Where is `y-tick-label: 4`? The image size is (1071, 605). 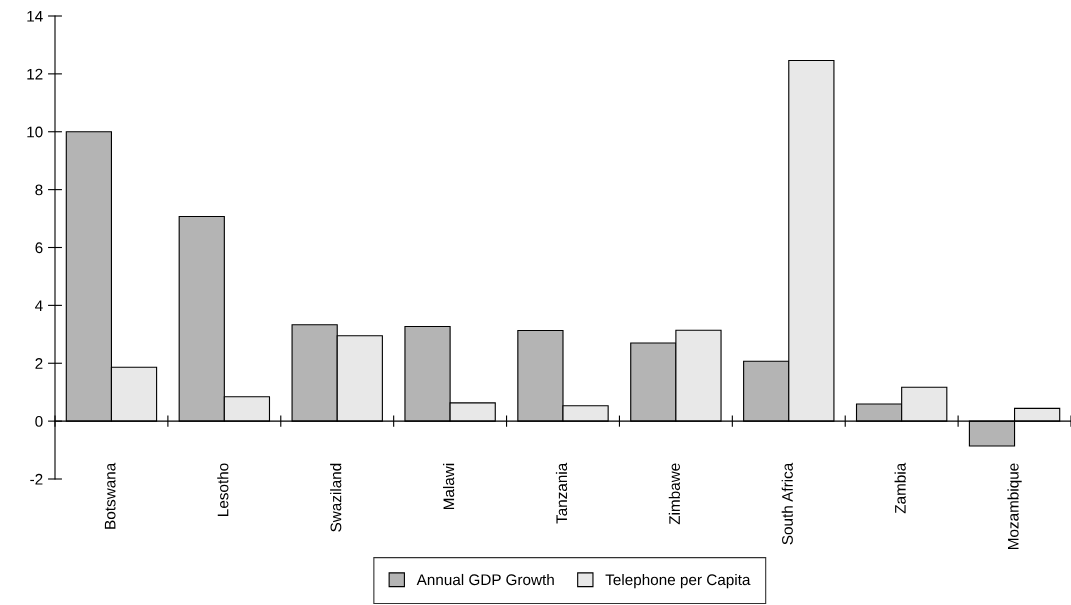
y-tick-label: 4 is located at coordinates (39, 305).